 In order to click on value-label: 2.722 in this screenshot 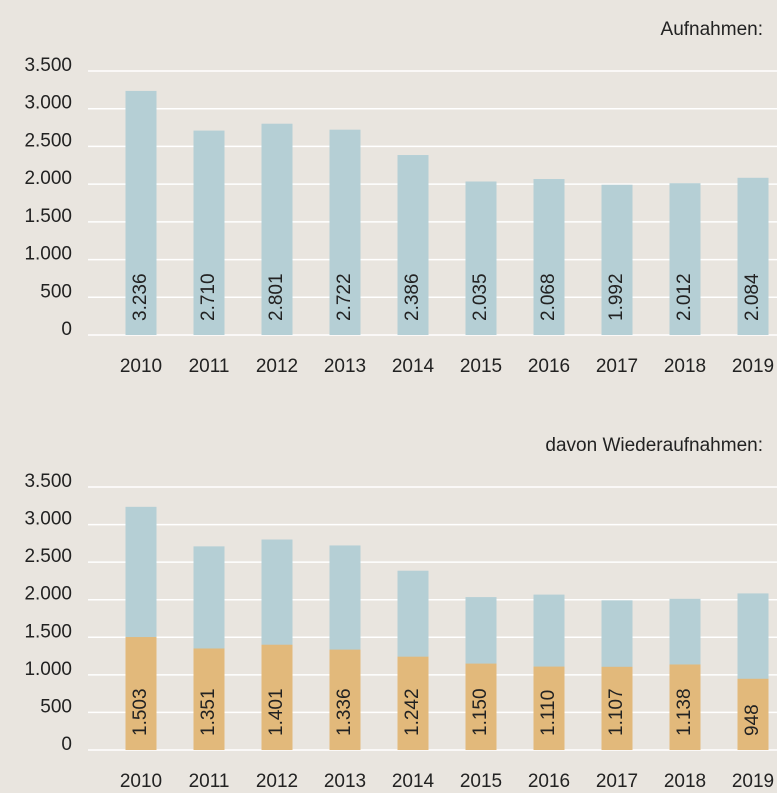, I will do `click(344, 297)`.